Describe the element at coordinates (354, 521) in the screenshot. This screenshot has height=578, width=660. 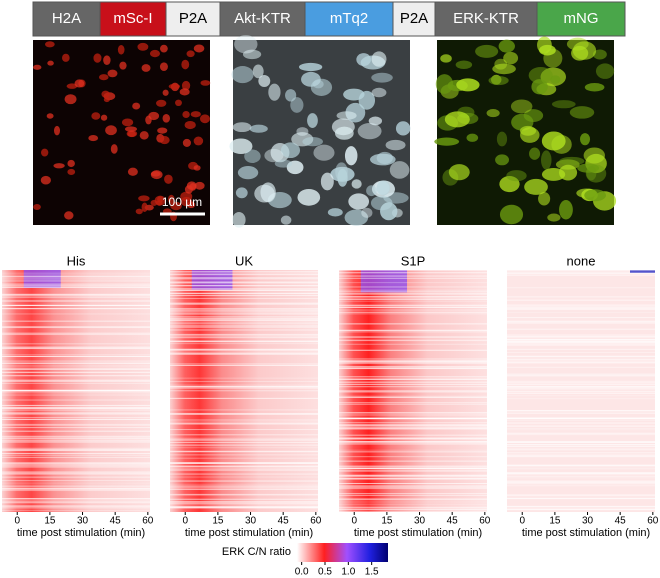
I see `x-tick-label: 0` at that location.